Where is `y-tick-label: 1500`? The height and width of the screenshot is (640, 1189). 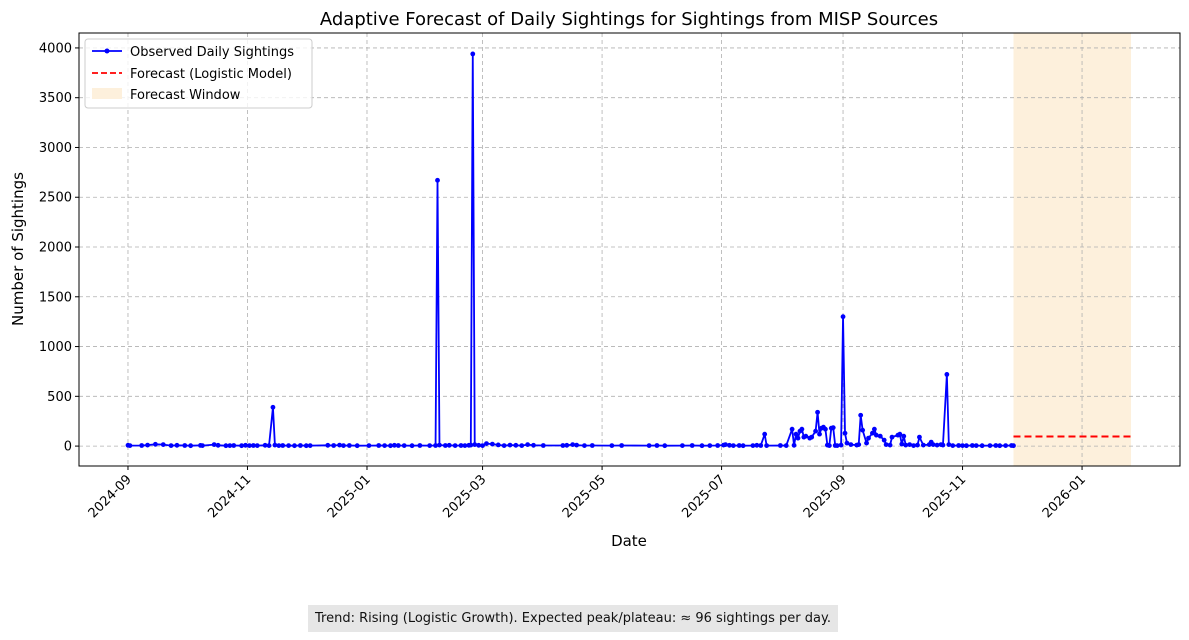 y-tick-label: 1500 is located at coordinates (55, 297).